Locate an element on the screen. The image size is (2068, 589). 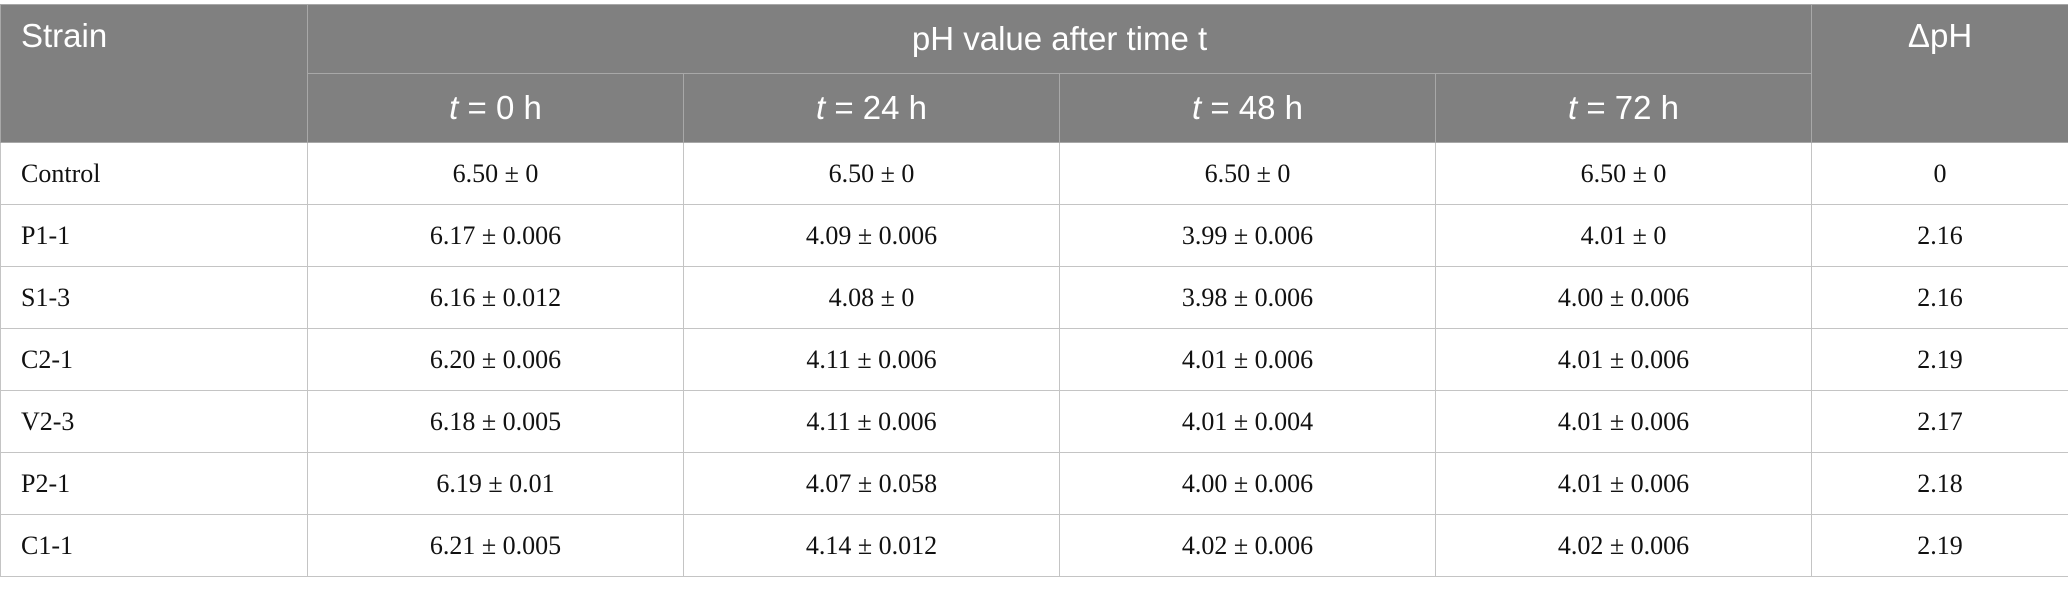
value-cell: 6.20 ± 0.006 is located at coordinates (496, 360).